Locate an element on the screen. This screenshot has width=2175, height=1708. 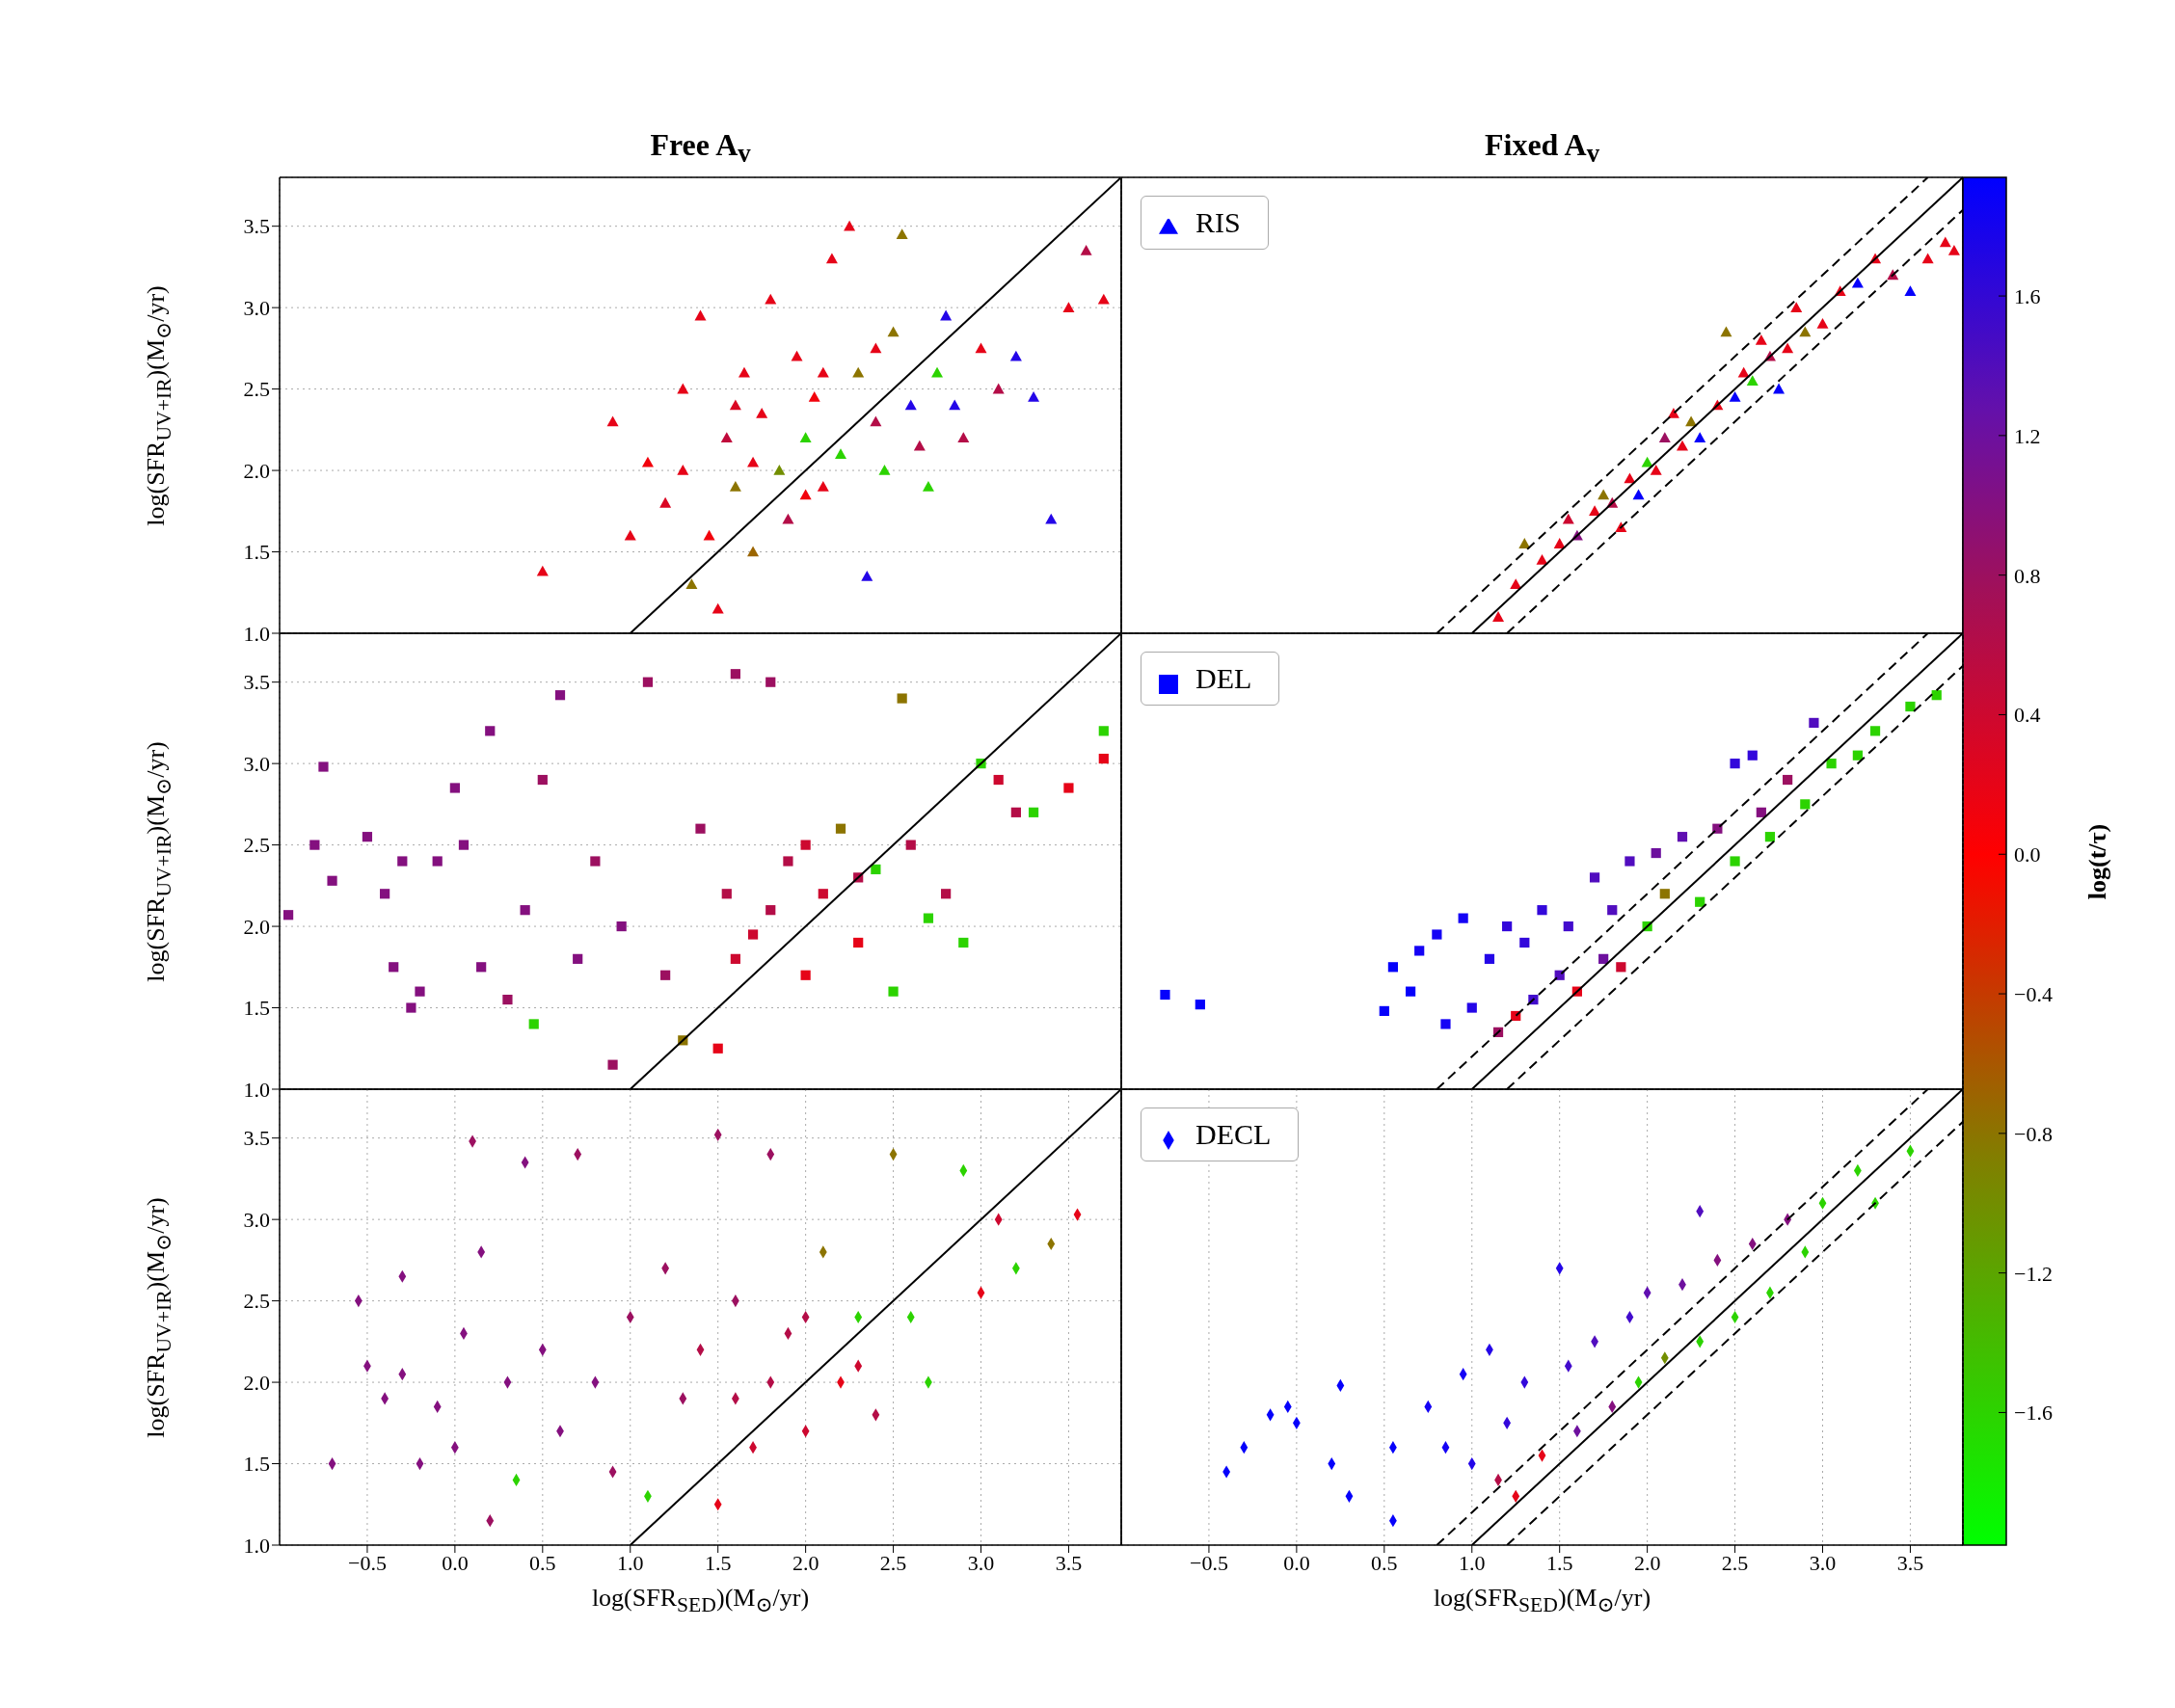
x-tick-label: 1.5 is located at coordinates (718, 1562).